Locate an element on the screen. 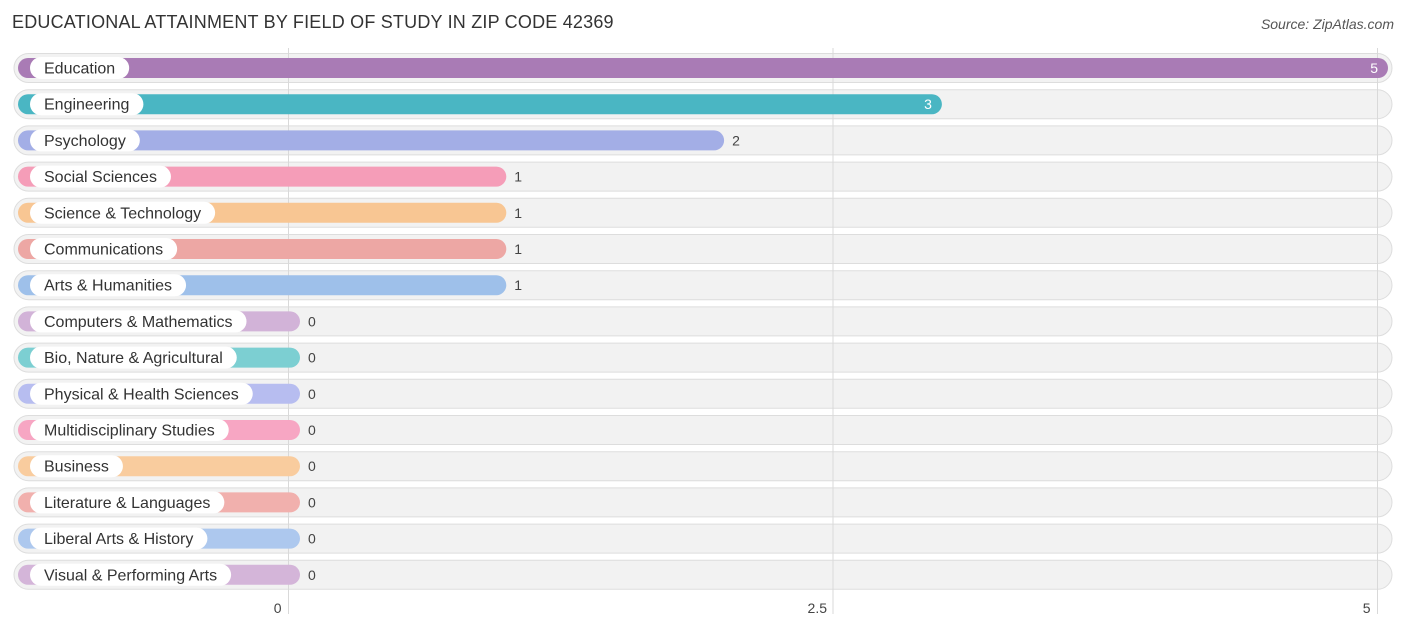  category-label: Communications is located at coordinates (103, 250).